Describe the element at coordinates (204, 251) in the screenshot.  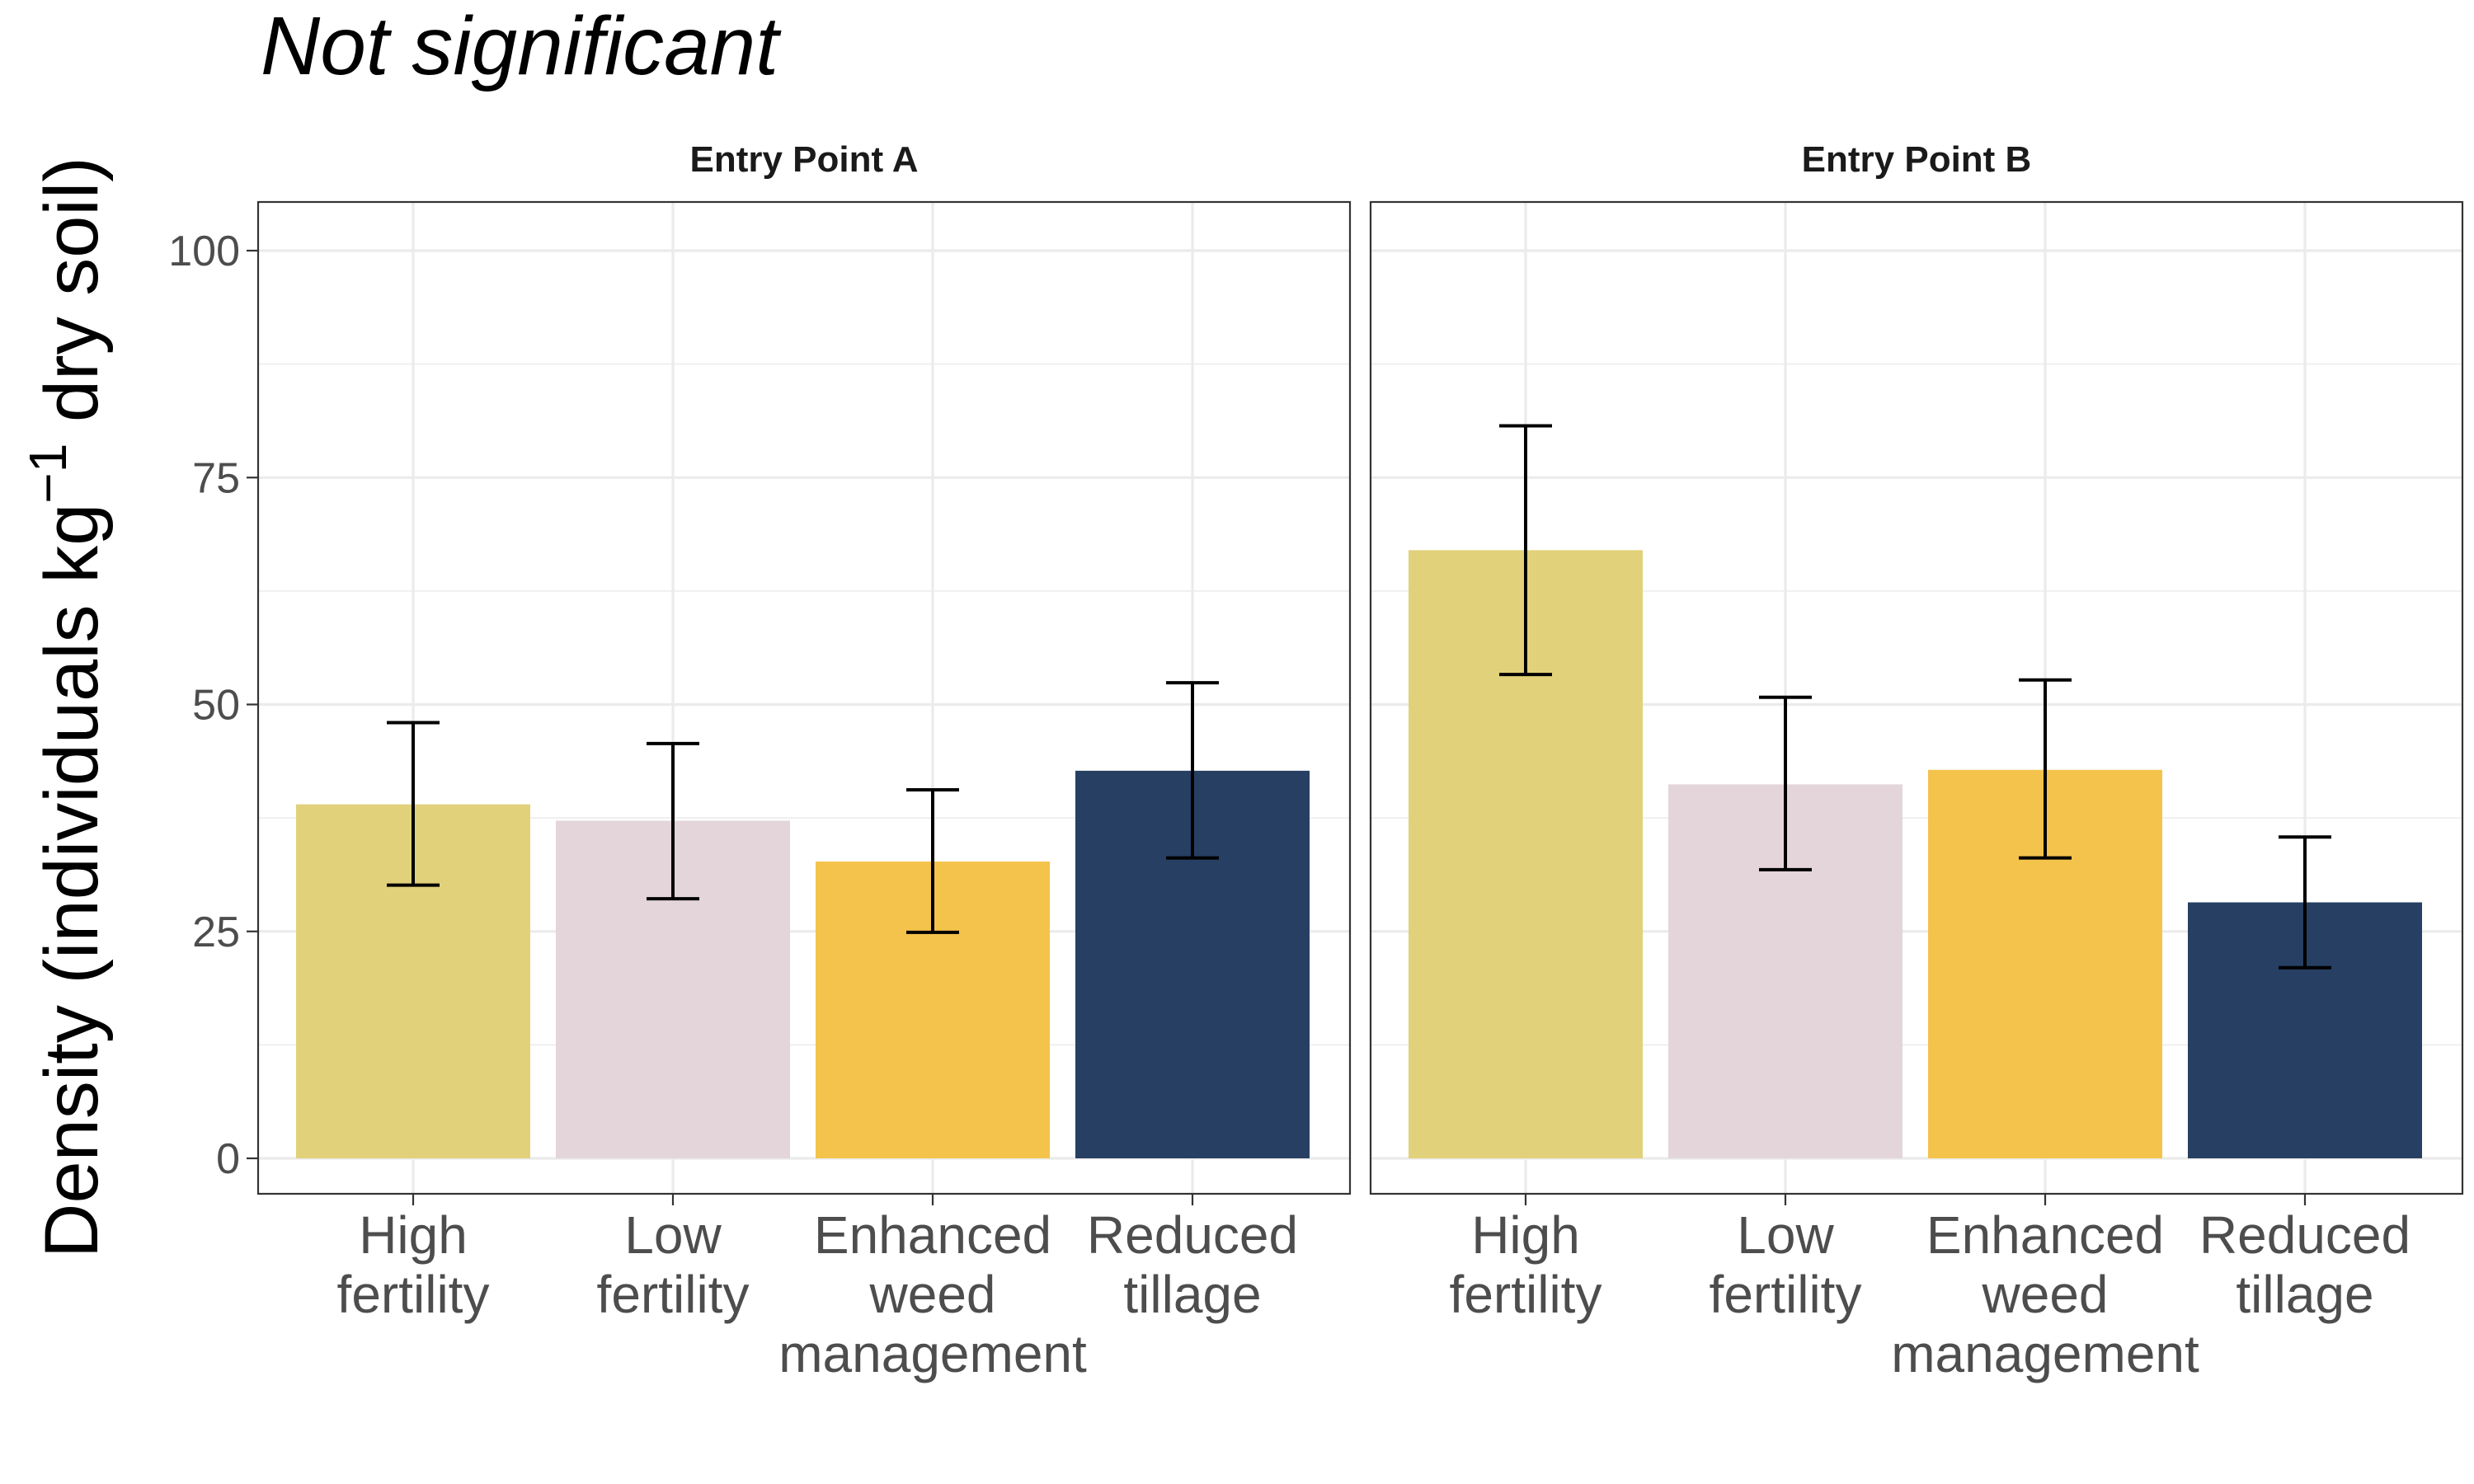
I see `y-tick-label: 100` at that location.